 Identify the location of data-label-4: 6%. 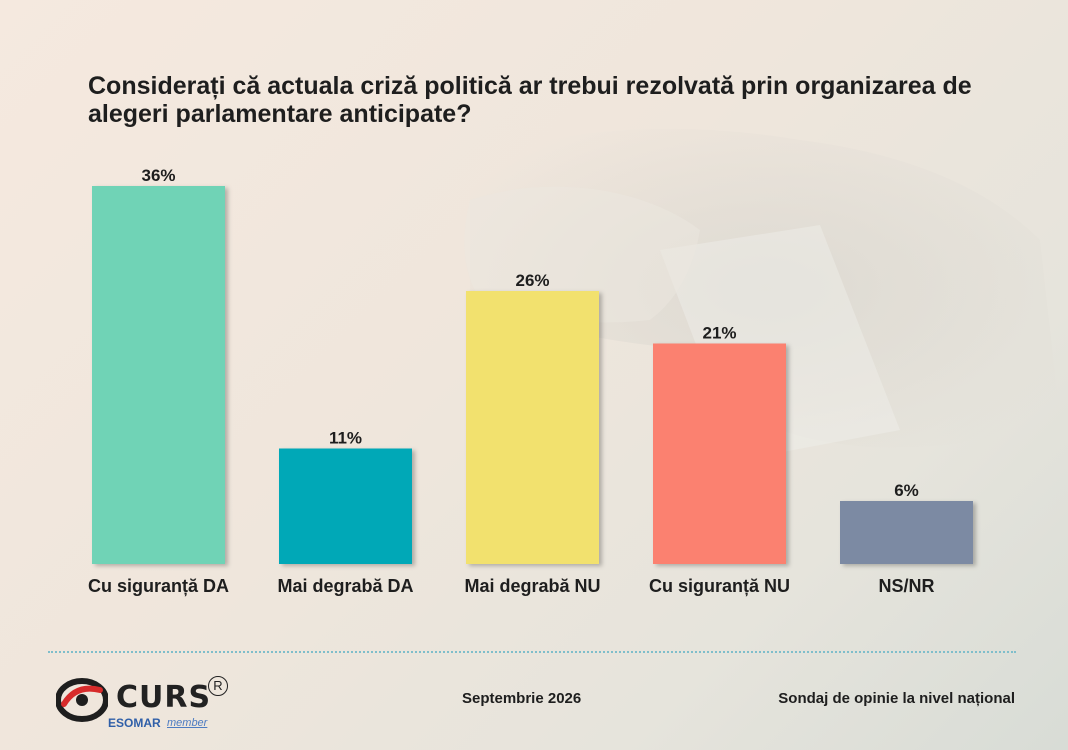
(906, 490).